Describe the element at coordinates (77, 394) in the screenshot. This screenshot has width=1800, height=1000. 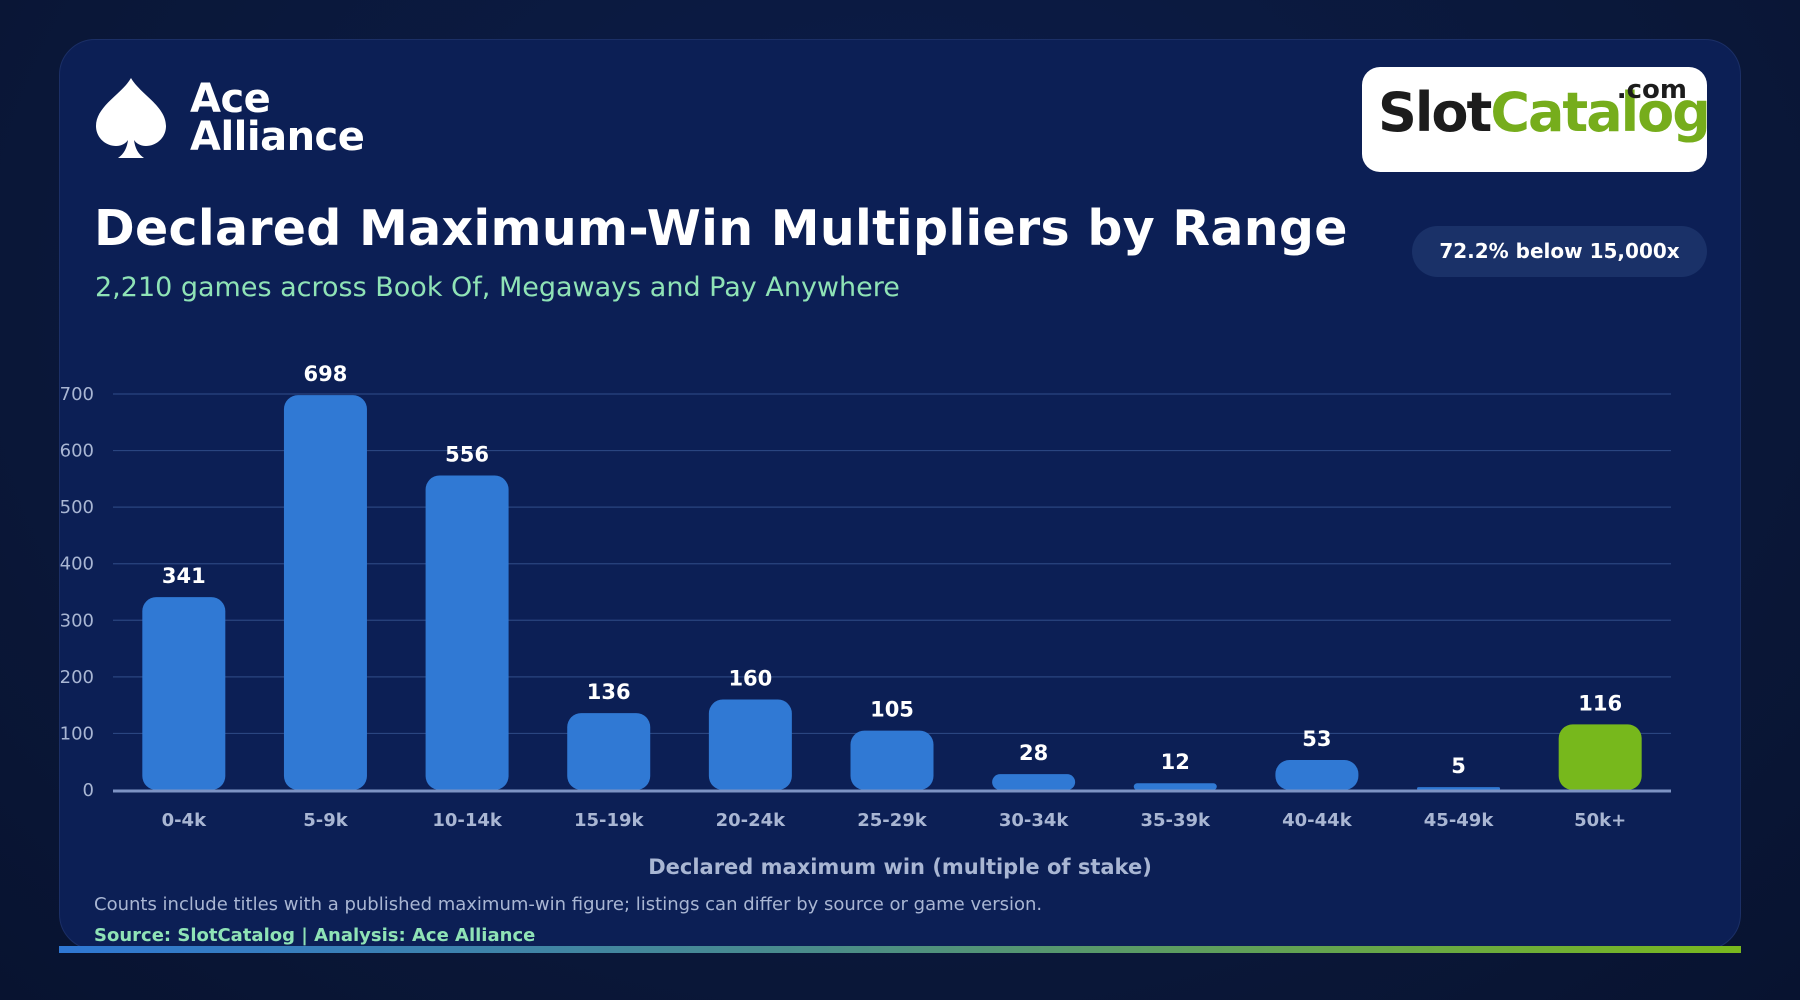
I see `y-tick-label: 700` at that location.